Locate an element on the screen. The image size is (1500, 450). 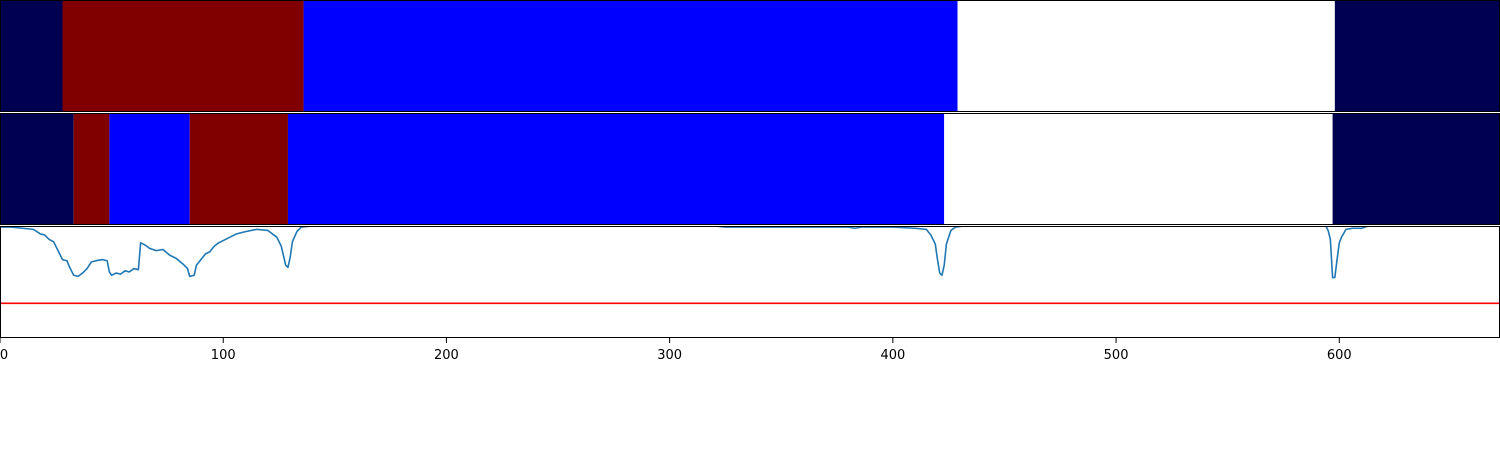
x-tick-label: 100 is located at coordinates (223, 355).